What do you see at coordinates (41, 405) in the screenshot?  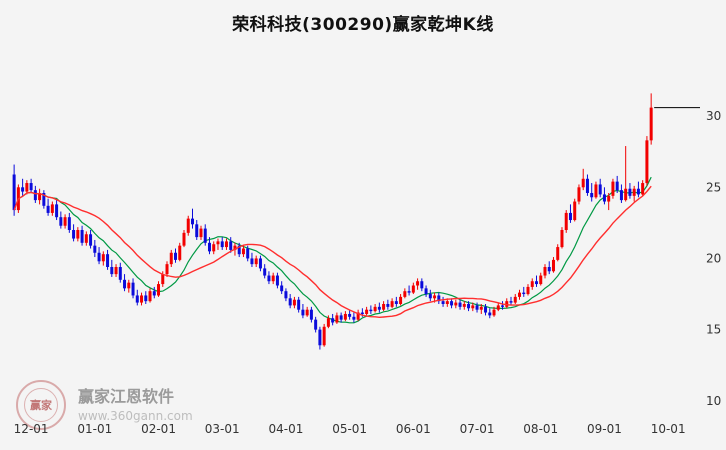 I see `brand-seal-text: 赢家` at bounding box center [41, 405].